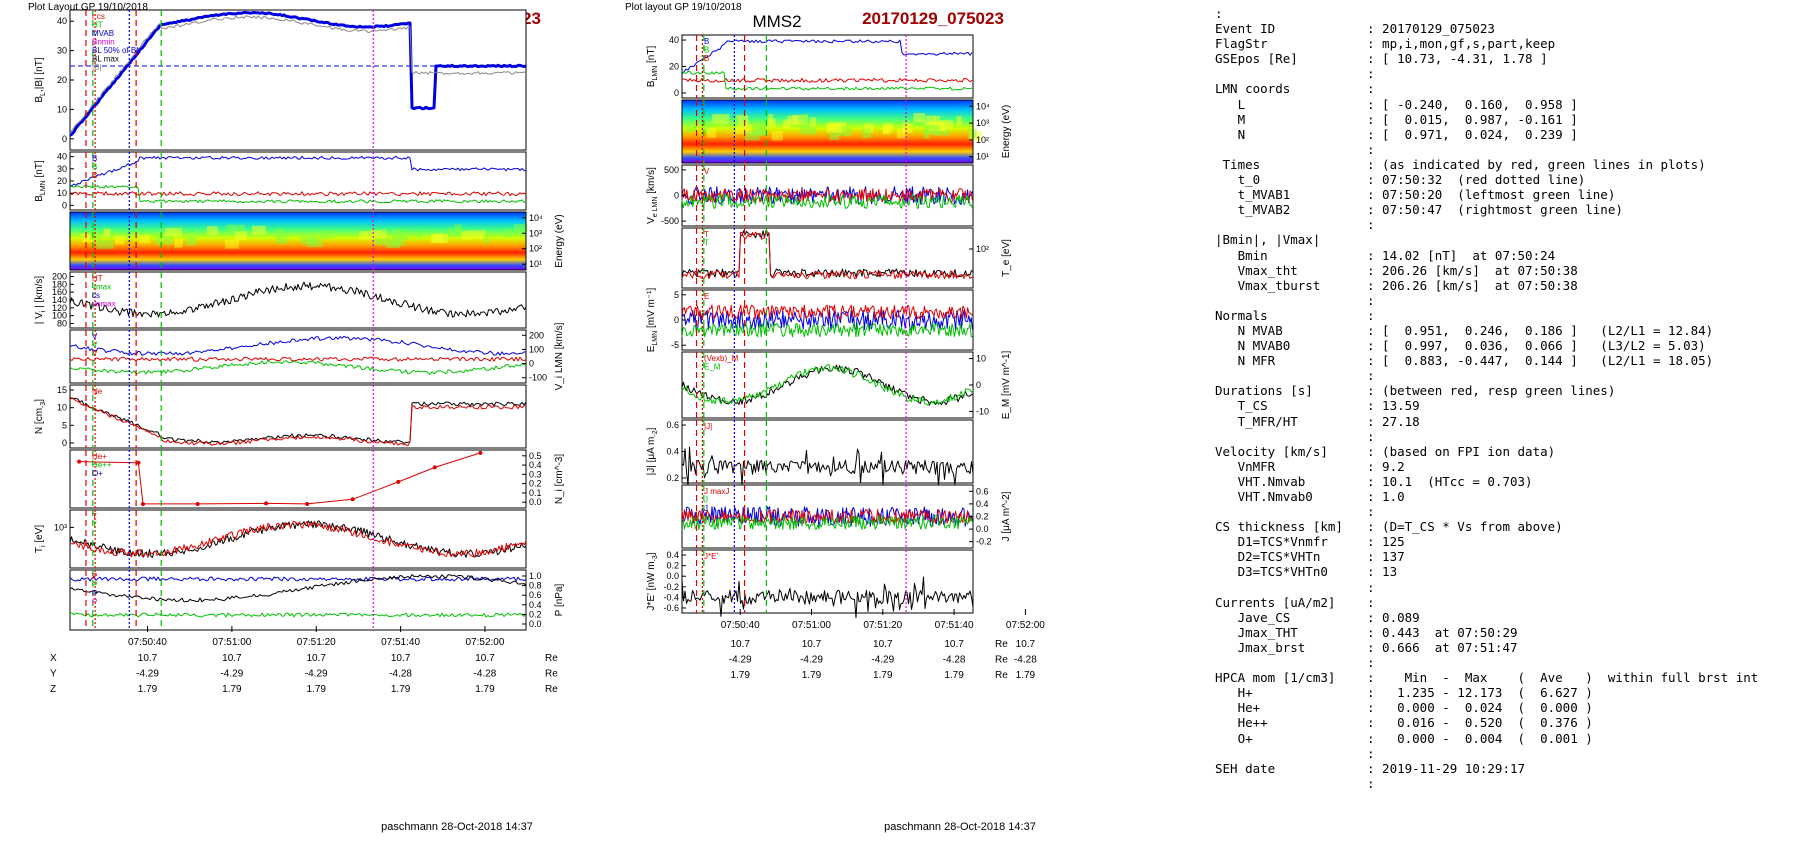 This screenshot has width=1804, height=841. Describe the element at coordinates (1507, 451) in the screenshot. I see `info-row: Velocity [km/s]: (based on FPI ion data)` at that location.